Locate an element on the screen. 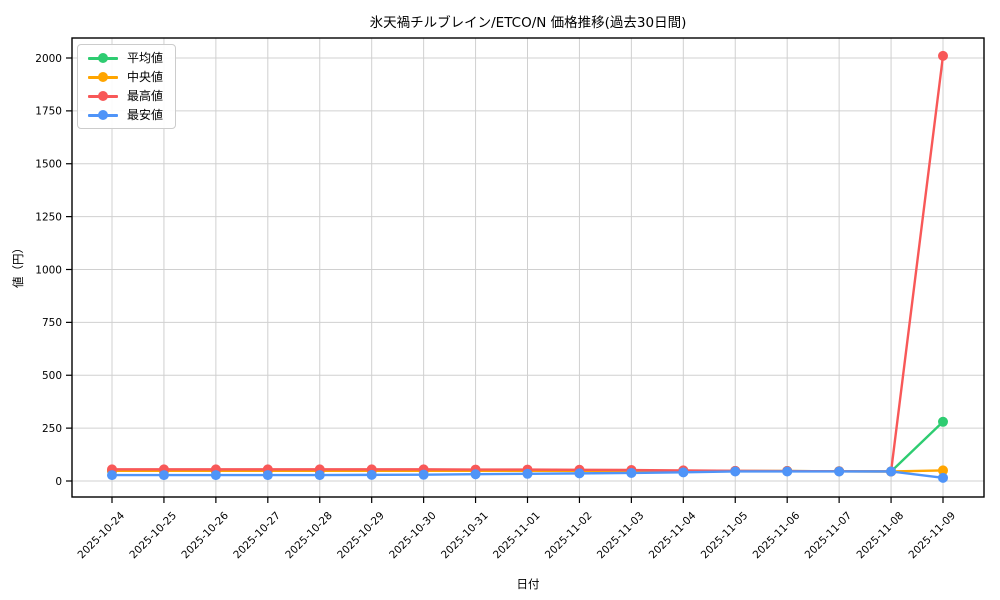 The image size is (1000, 600). average-line-marker-icon is located at coordinates (103, 58).